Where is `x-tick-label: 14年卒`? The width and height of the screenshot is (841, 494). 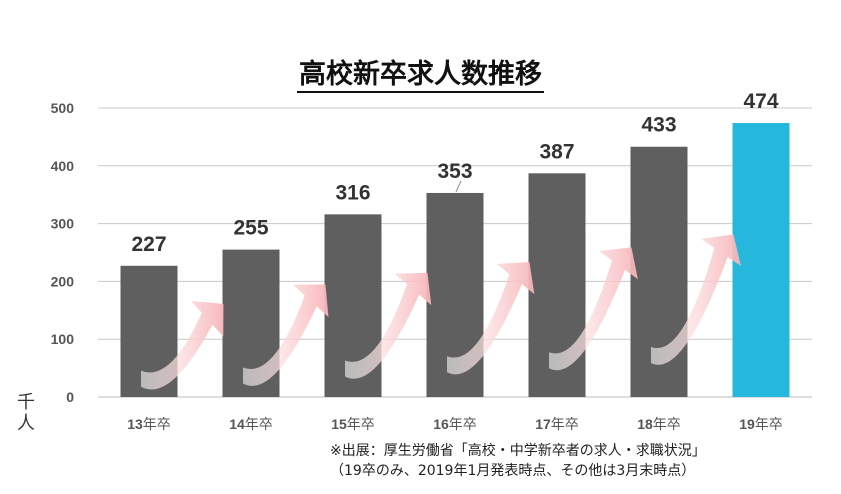 x-tick-label: 14年卒 is located at coordinates (251, 424).